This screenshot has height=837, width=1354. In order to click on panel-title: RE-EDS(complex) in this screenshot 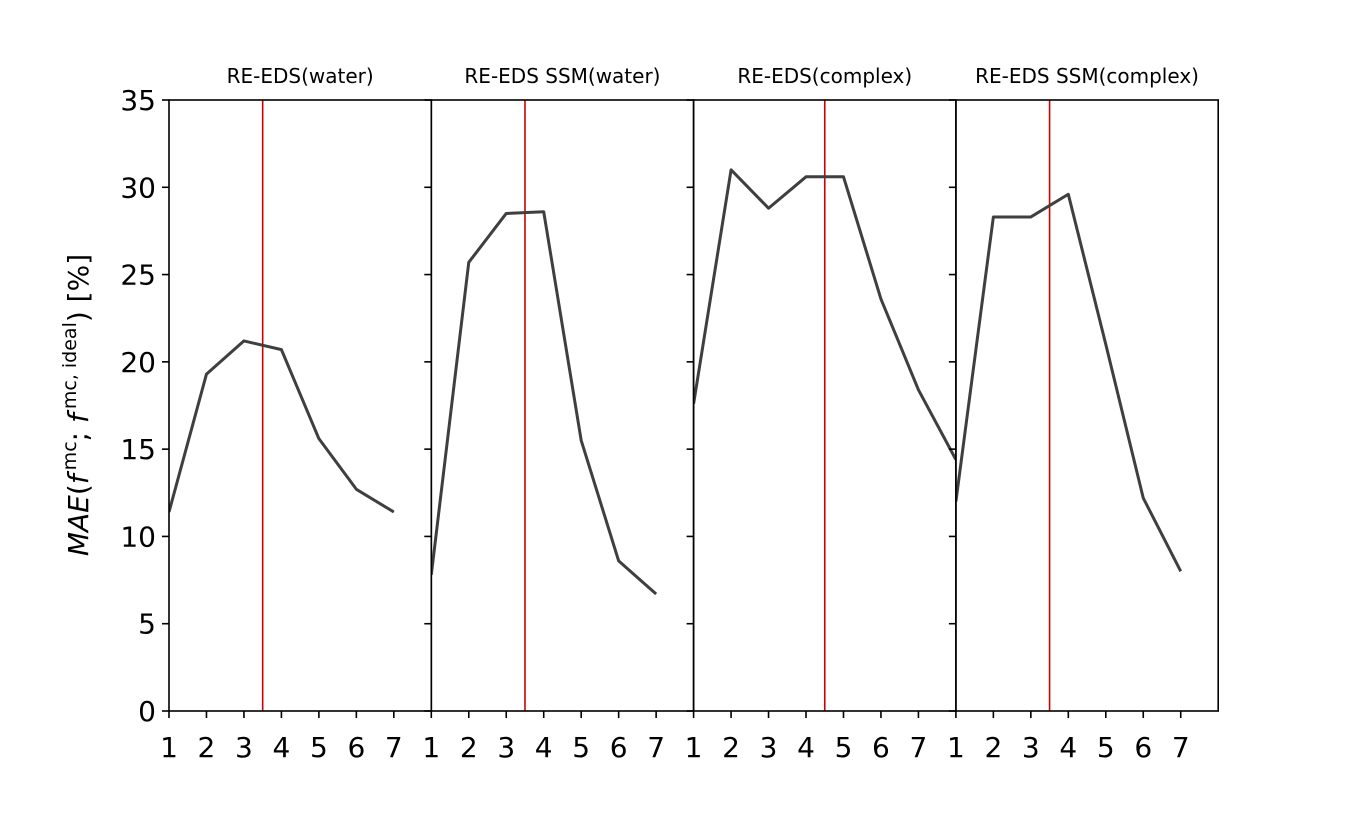, I will do `click(824, 76)`.